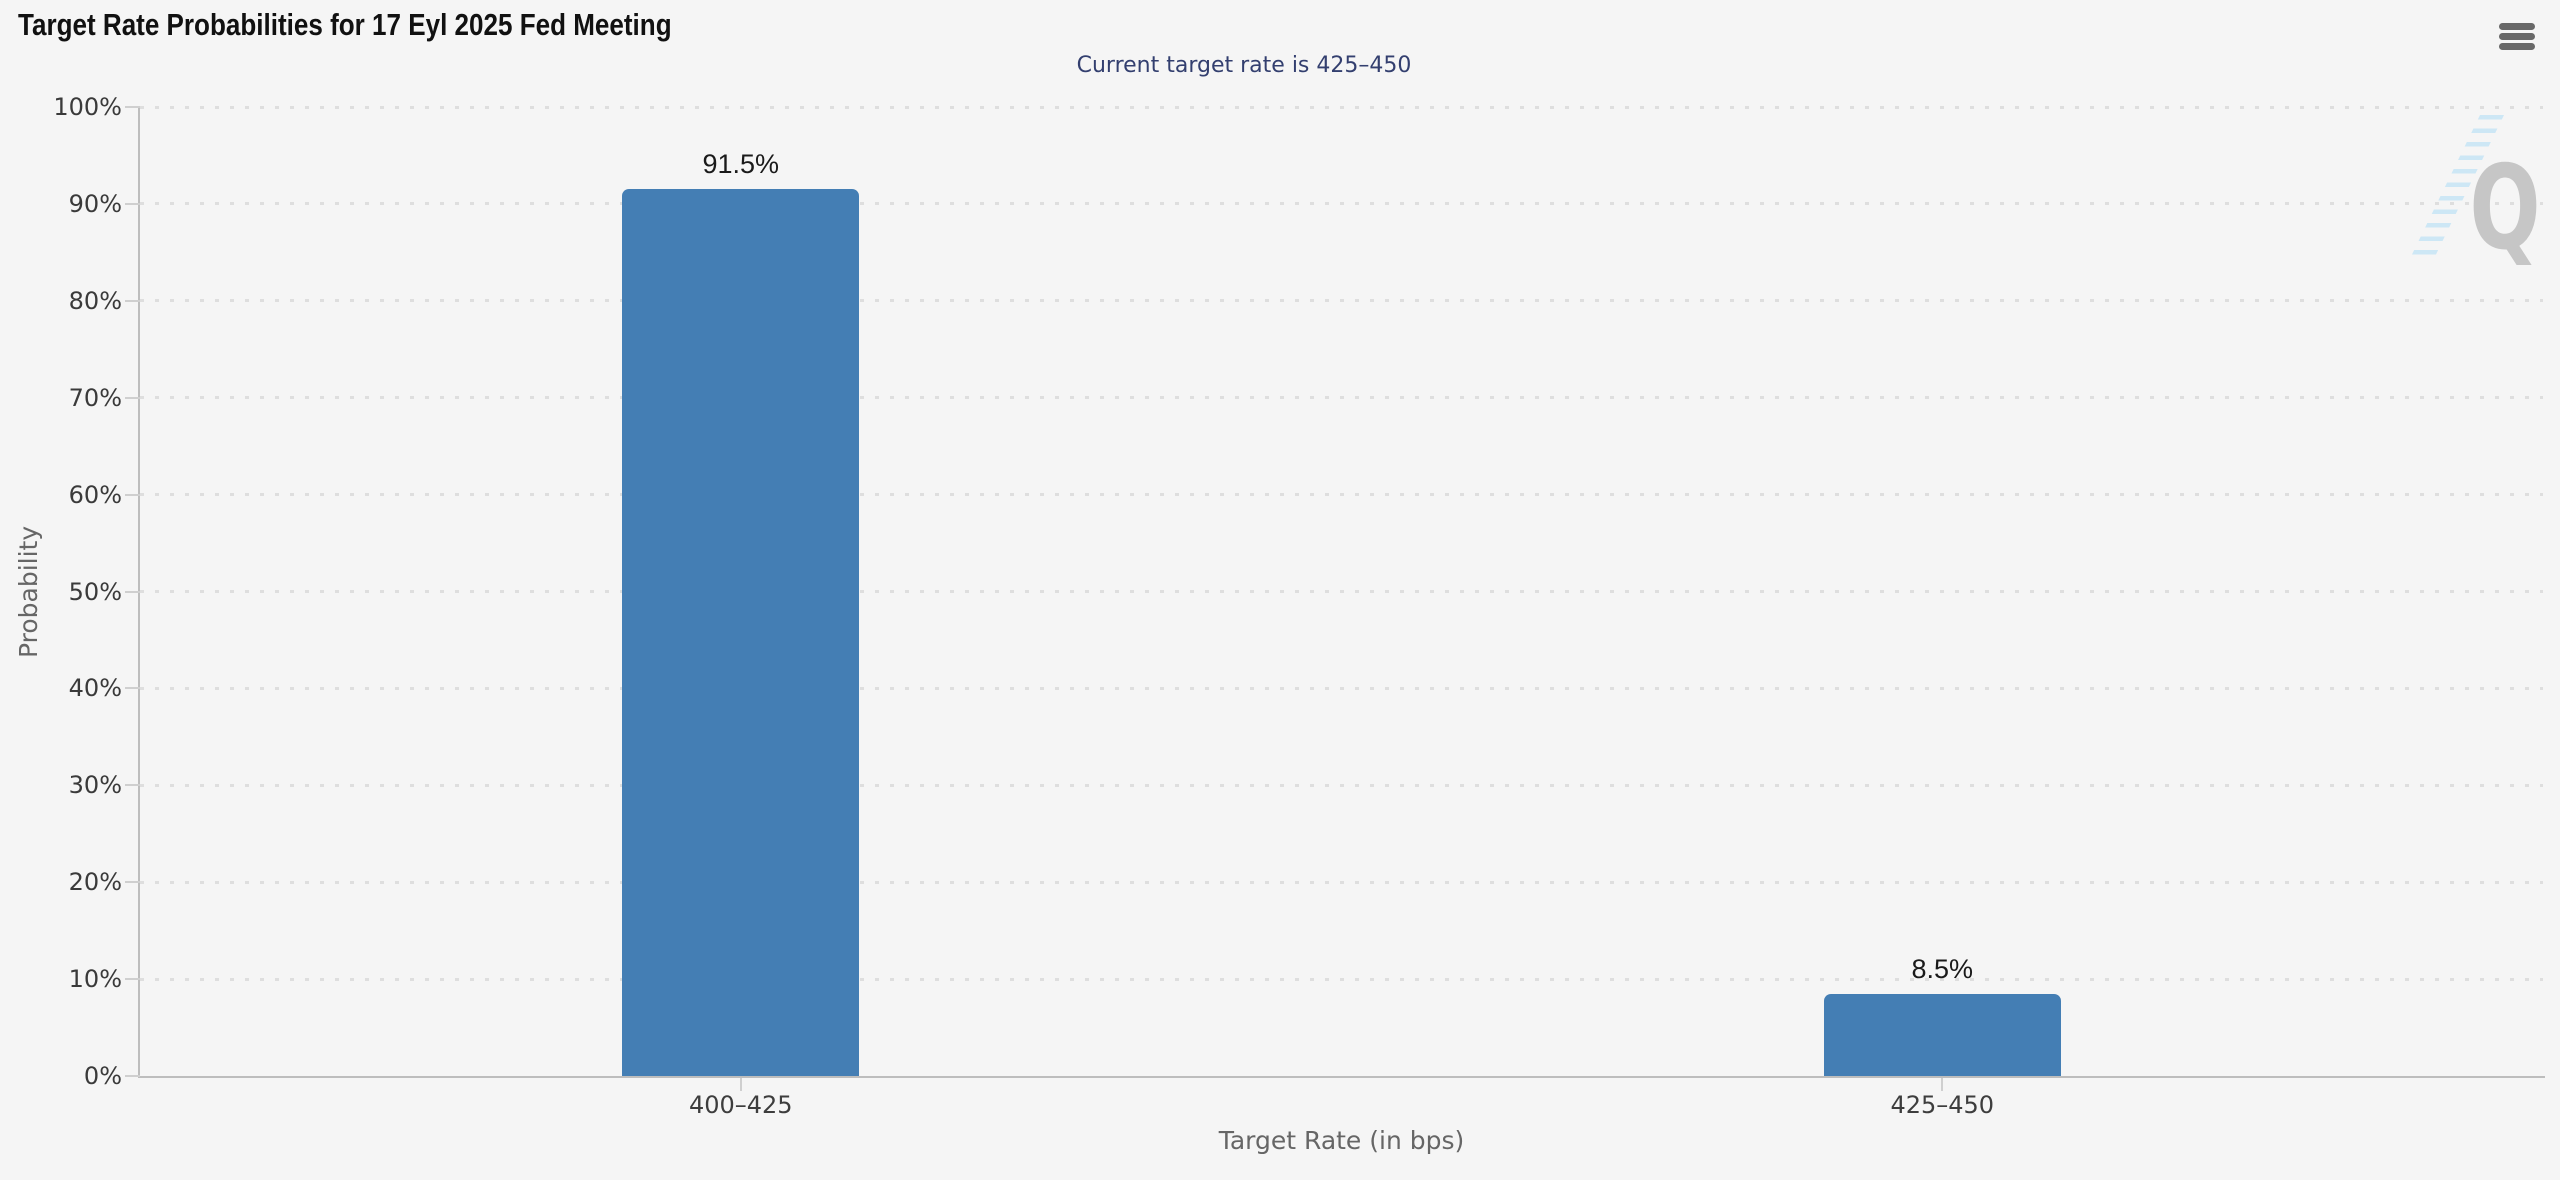  What do you see at coordinates (1942, 968) in the screenshot?
I see `bar-value-label-425-450: 8.5%` at bounding box center [1942, 968].